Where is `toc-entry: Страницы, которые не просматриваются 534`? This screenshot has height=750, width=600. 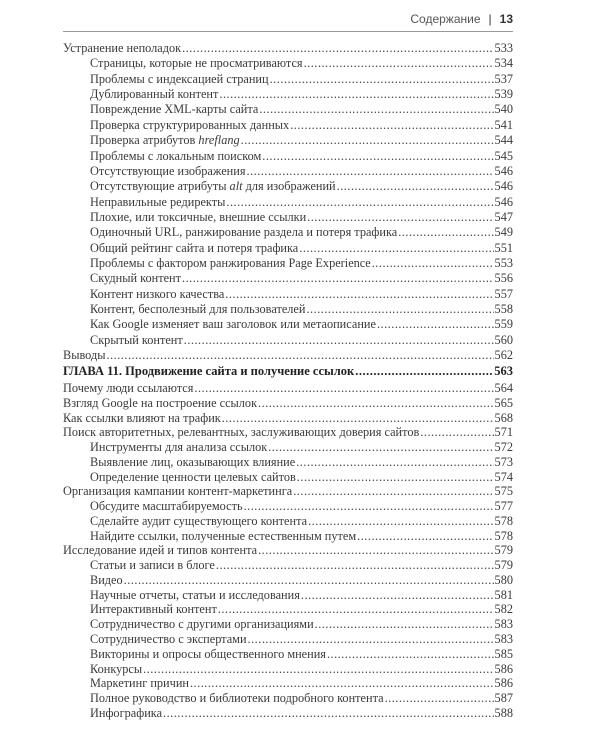
toc-entry: Страницы, которые не просматриваются 534 is located at coordinates (288, 63).